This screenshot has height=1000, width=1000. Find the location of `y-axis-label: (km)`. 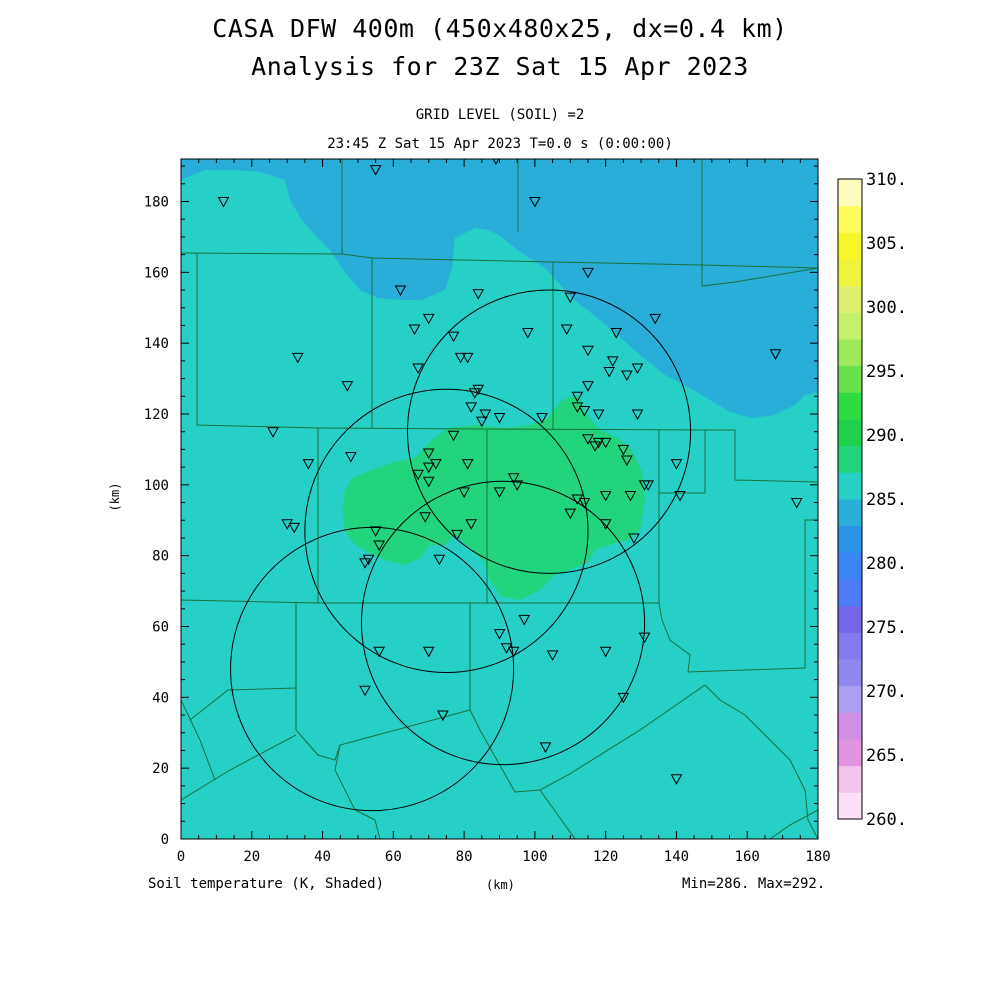

y-axis-label: (km) is located at coordinates (115, 497).